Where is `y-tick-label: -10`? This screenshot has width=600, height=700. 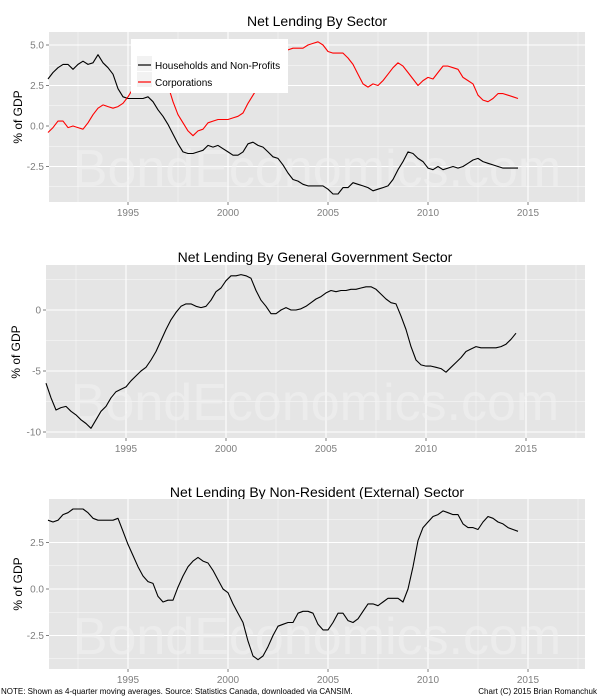
y-tick-label: -10 is located at coordinates (34, 433).